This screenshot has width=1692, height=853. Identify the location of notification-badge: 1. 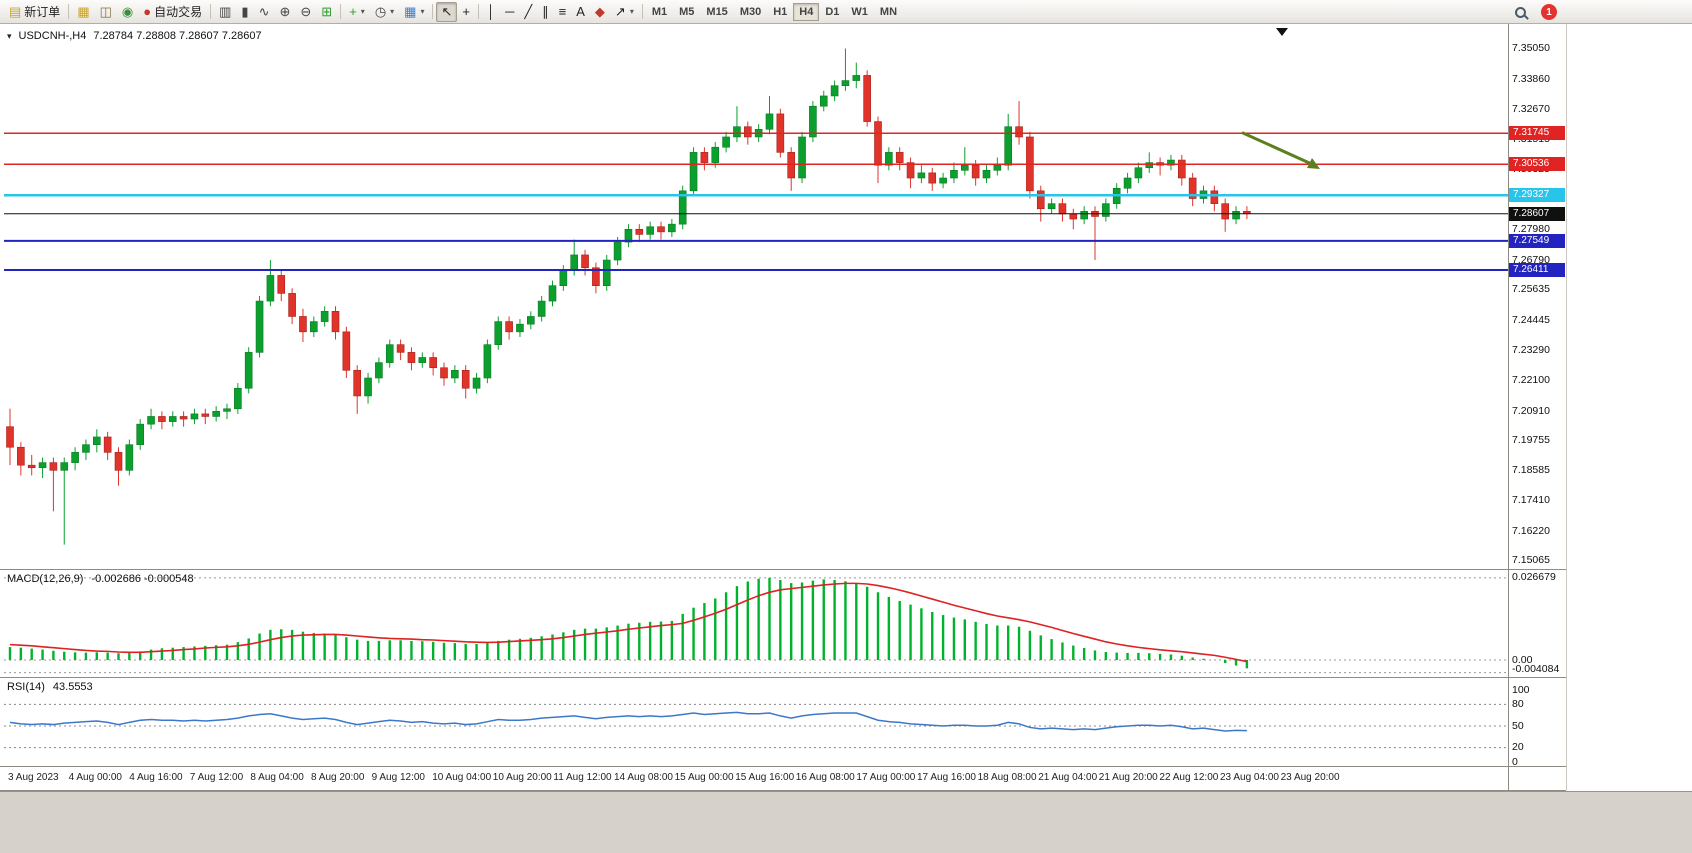
(1549, 12).